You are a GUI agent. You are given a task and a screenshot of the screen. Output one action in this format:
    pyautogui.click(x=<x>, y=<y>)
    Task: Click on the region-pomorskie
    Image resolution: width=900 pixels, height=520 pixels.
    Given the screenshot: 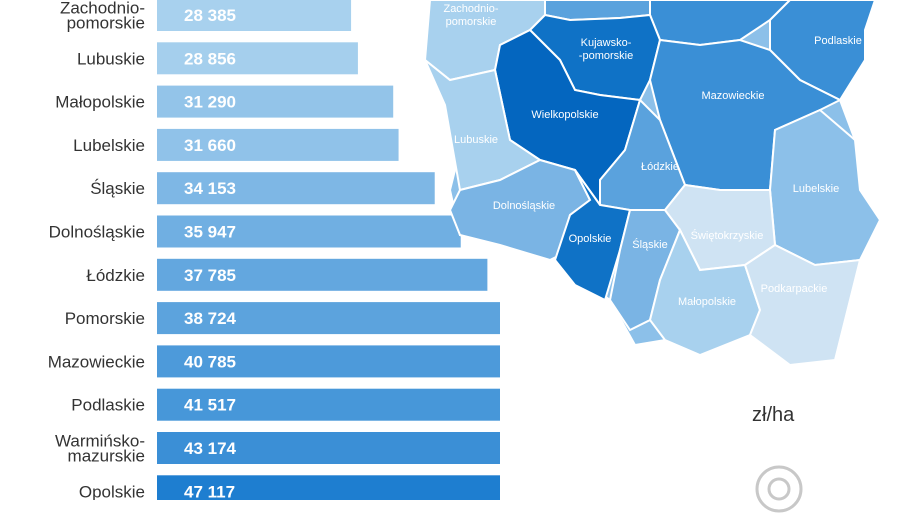 What is the action you would take?
    pyautogui.click(x=597, y=11)
    